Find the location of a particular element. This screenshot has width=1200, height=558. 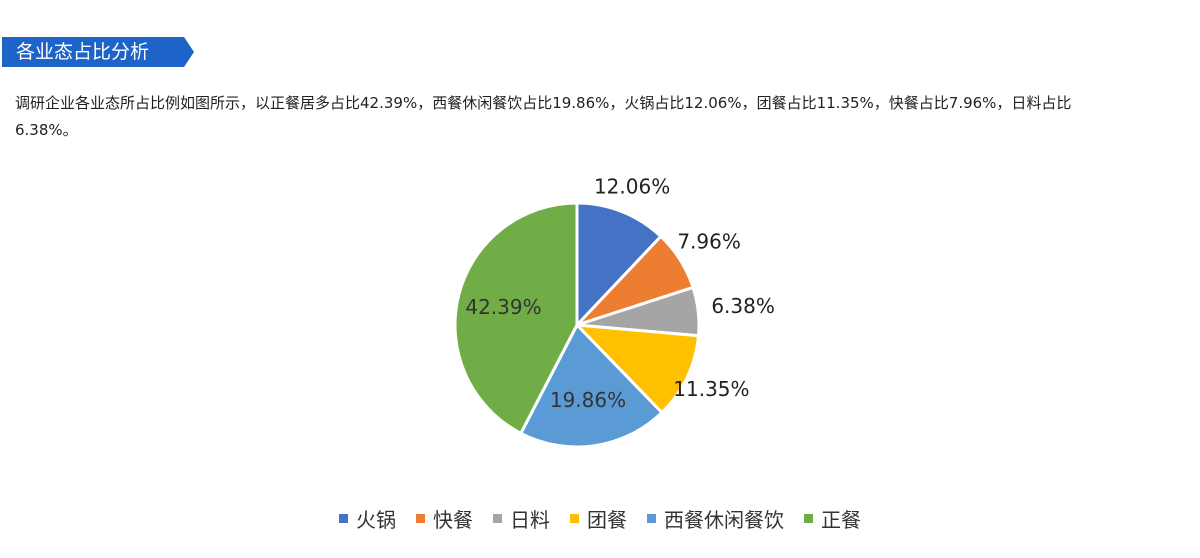

legend-label: 团餐 is located at coordinates (607, 519).